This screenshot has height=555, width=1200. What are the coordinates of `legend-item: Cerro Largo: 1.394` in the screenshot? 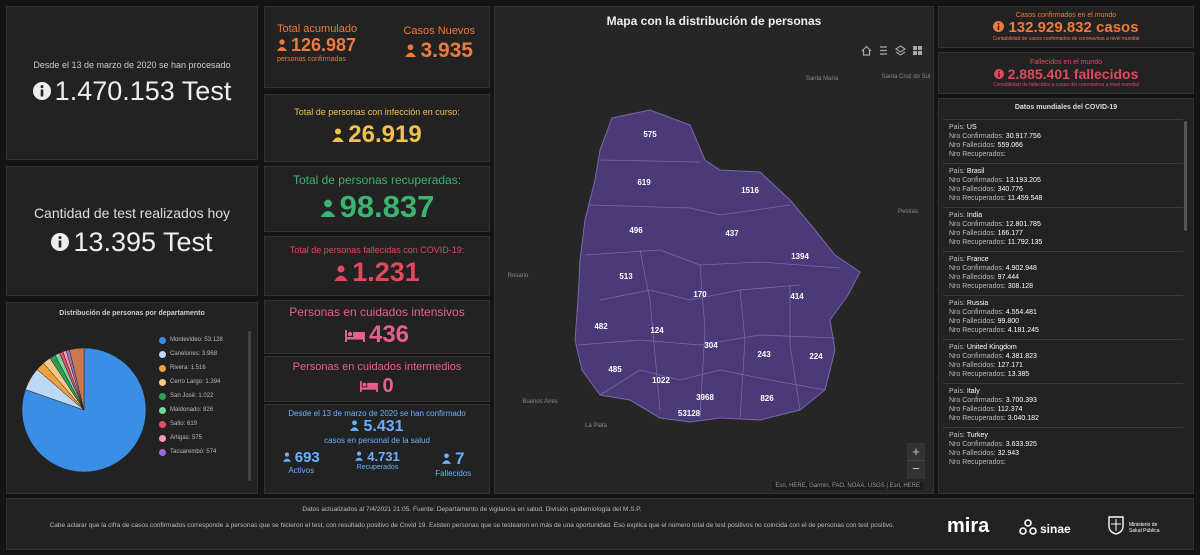 It's located at (203, 382).